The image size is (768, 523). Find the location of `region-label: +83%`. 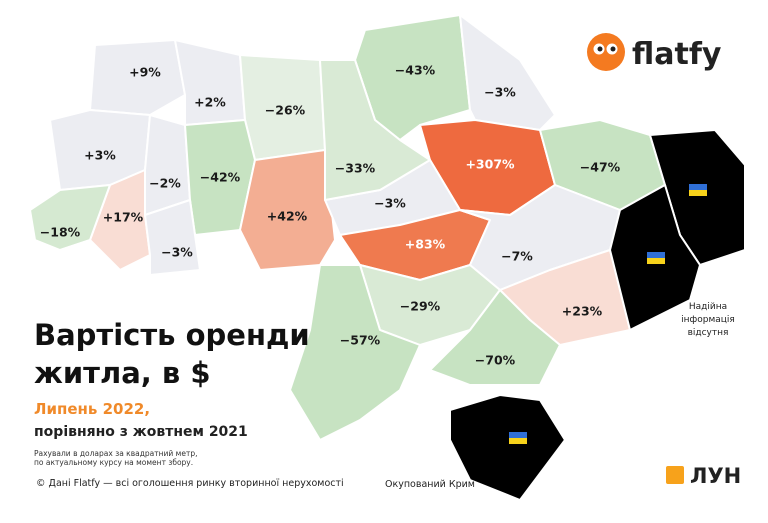

region-label: +83% is located at coordinates (425, 244).